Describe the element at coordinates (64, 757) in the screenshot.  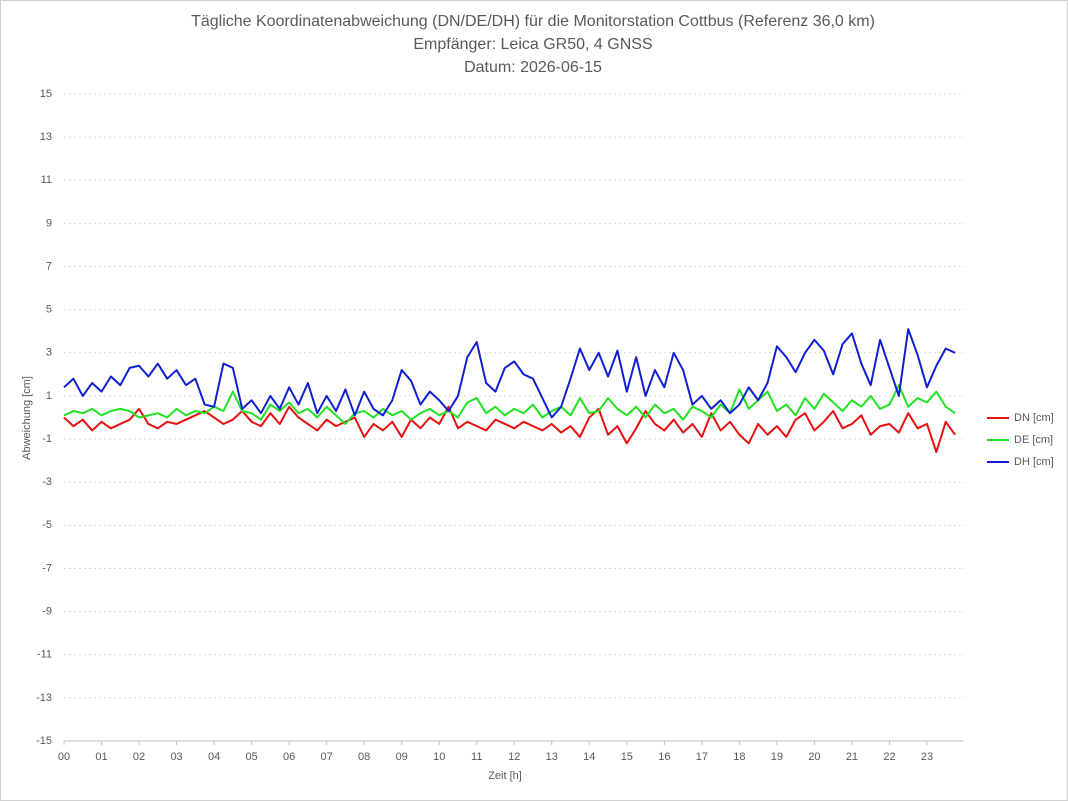
I see `x-tick-label: 00` at that location.